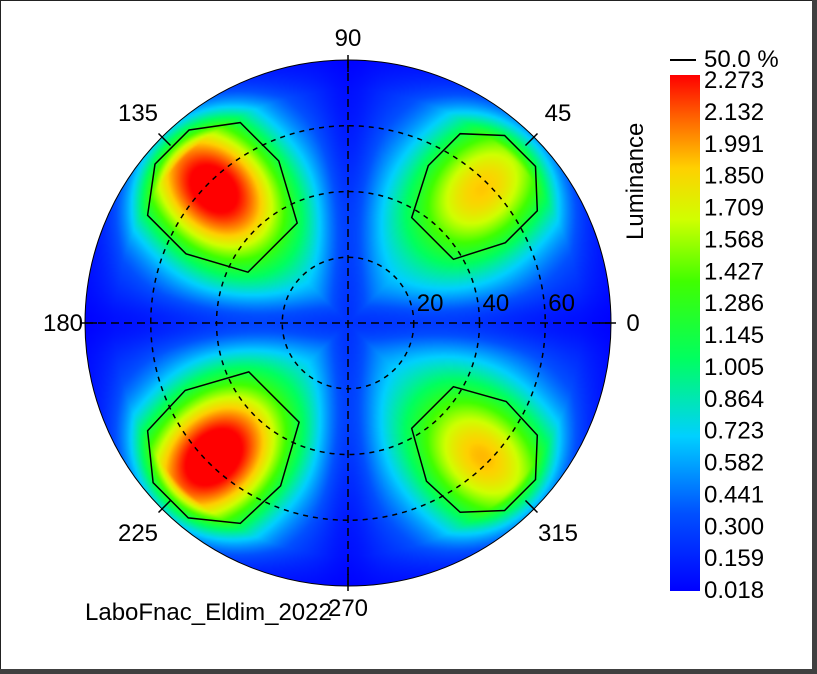  What do you see at coordinates (734, 176) in the screenshot?
I see `colorbar-tick-label: 1.850` at bounding box center [734, 176].